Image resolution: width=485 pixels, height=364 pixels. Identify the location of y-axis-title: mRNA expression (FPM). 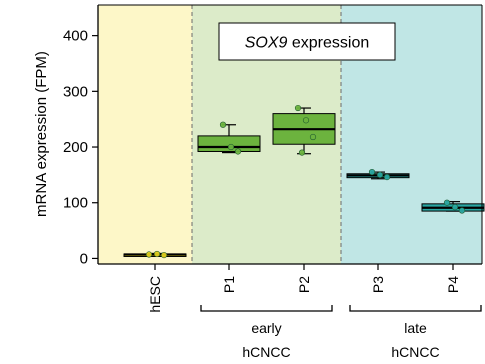
(41, 134).